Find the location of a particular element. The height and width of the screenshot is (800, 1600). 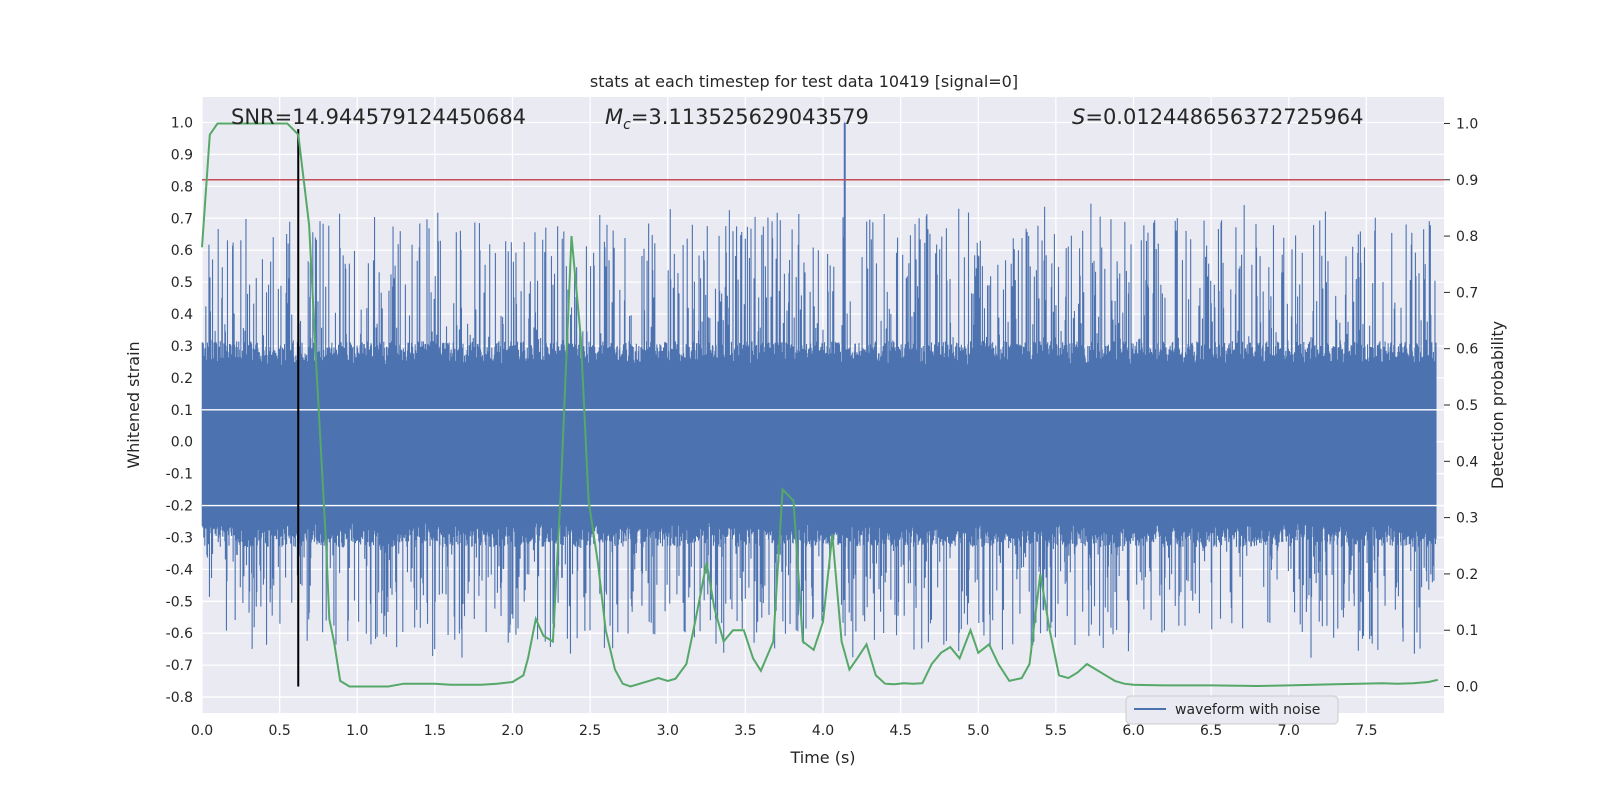

x-tick-label: 1.0 is located at coordinates (357, 731).